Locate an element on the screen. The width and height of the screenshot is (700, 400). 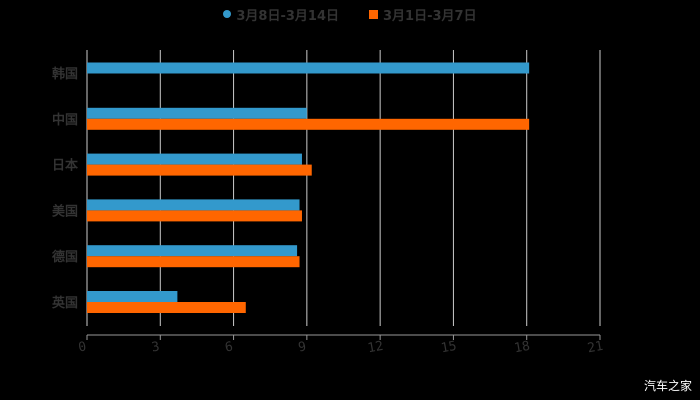
category-label: 德国 is located at coordinates (65, 257).